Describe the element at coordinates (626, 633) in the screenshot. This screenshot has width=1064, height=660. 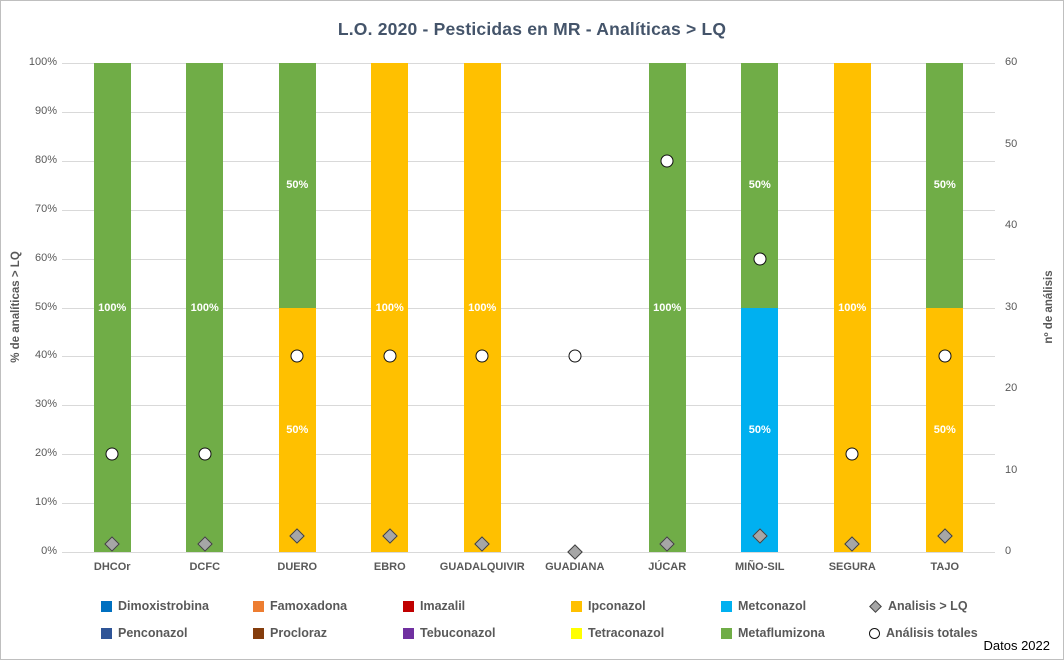
I see `legend-label: Tetraconazol` at that location.